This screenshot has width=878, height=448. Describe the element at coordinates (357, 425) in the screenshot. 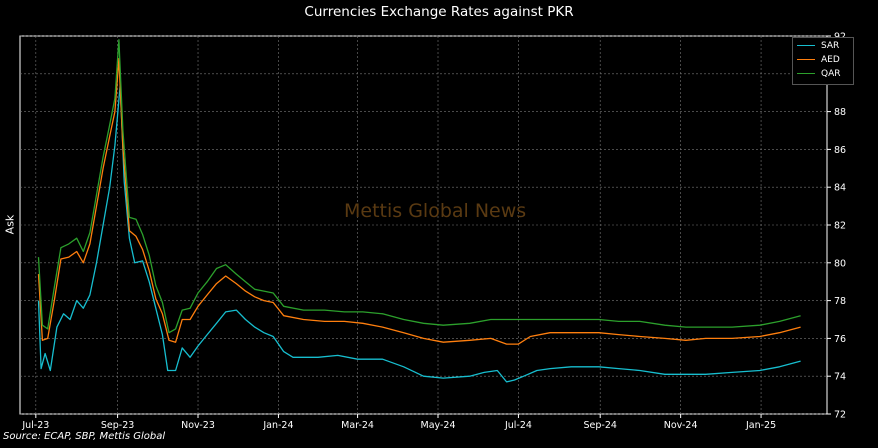

I see `x-tick-label: Mar-24` at that location.